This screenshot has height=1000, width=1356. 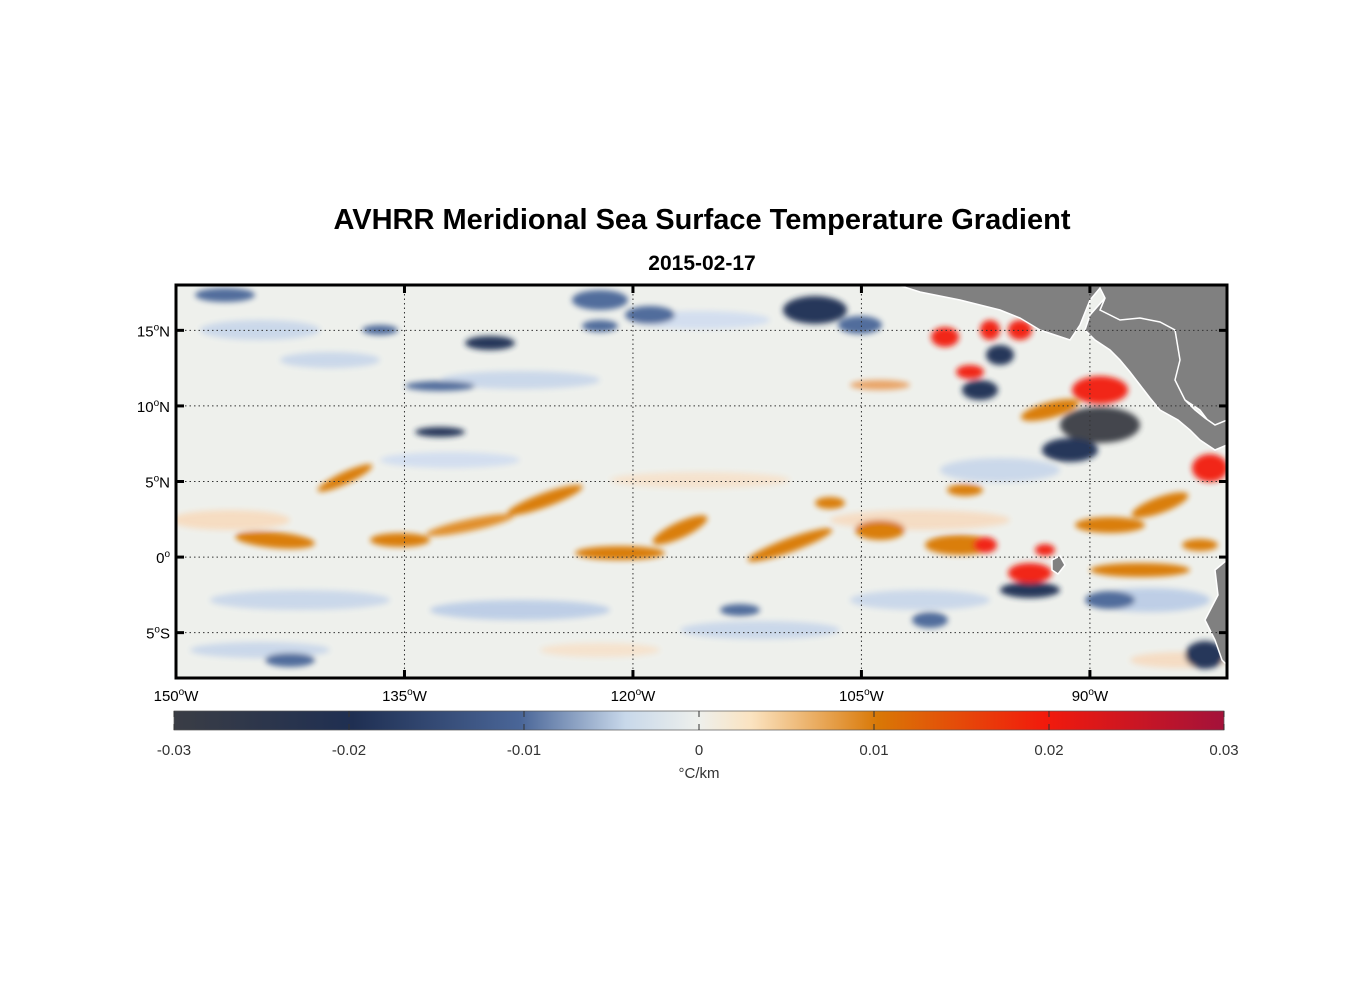 What do you see at coordinates (157, 483) in the screenshot?
I see `lat-tick-label: 5oN` at bounding box center [157, 483].